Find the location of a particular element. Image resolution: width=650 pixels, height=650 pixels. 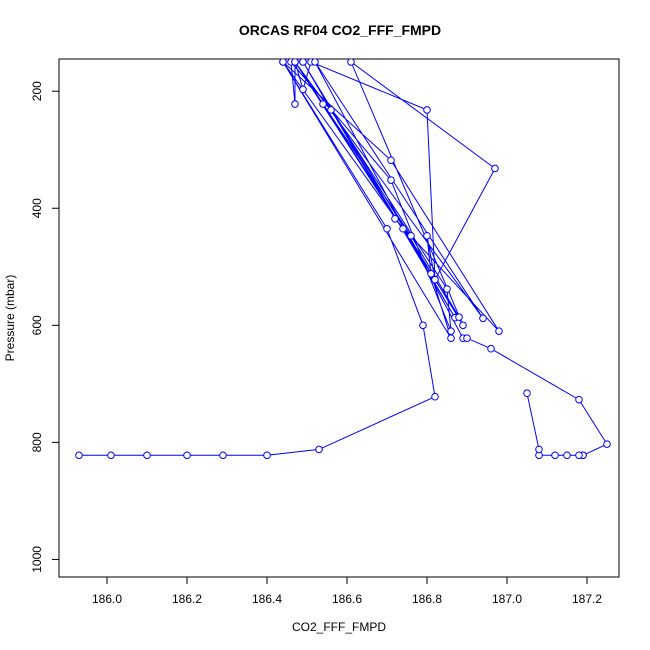

y-tick-label: 800 is located at coordinates (37, 442).